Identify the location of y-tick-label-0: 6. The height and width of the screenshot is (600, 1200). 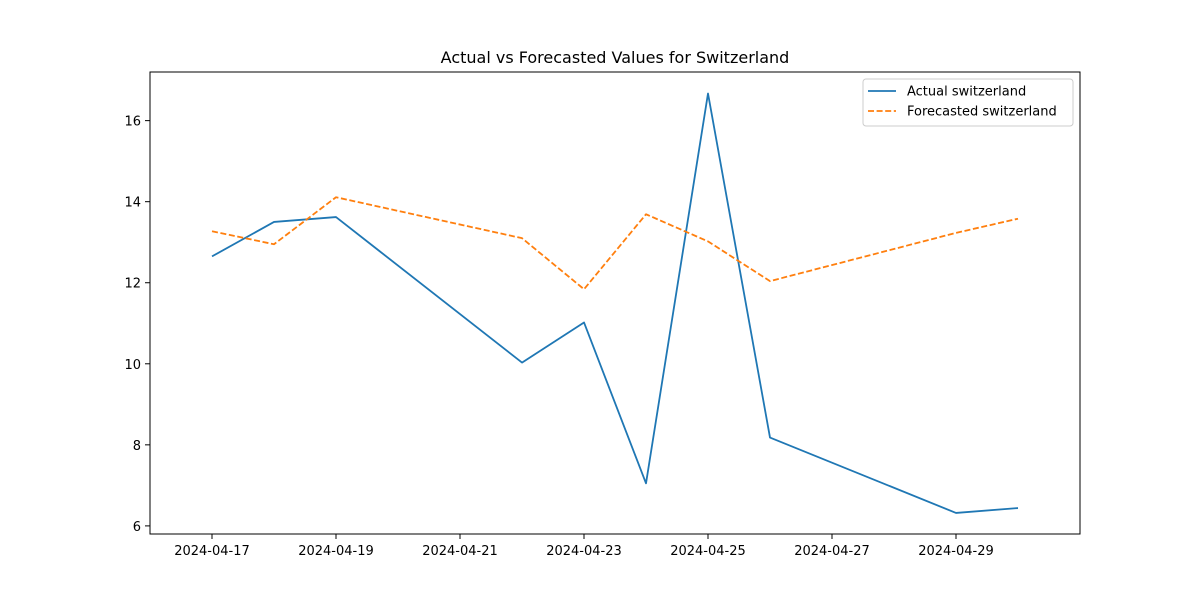
(137, 527).